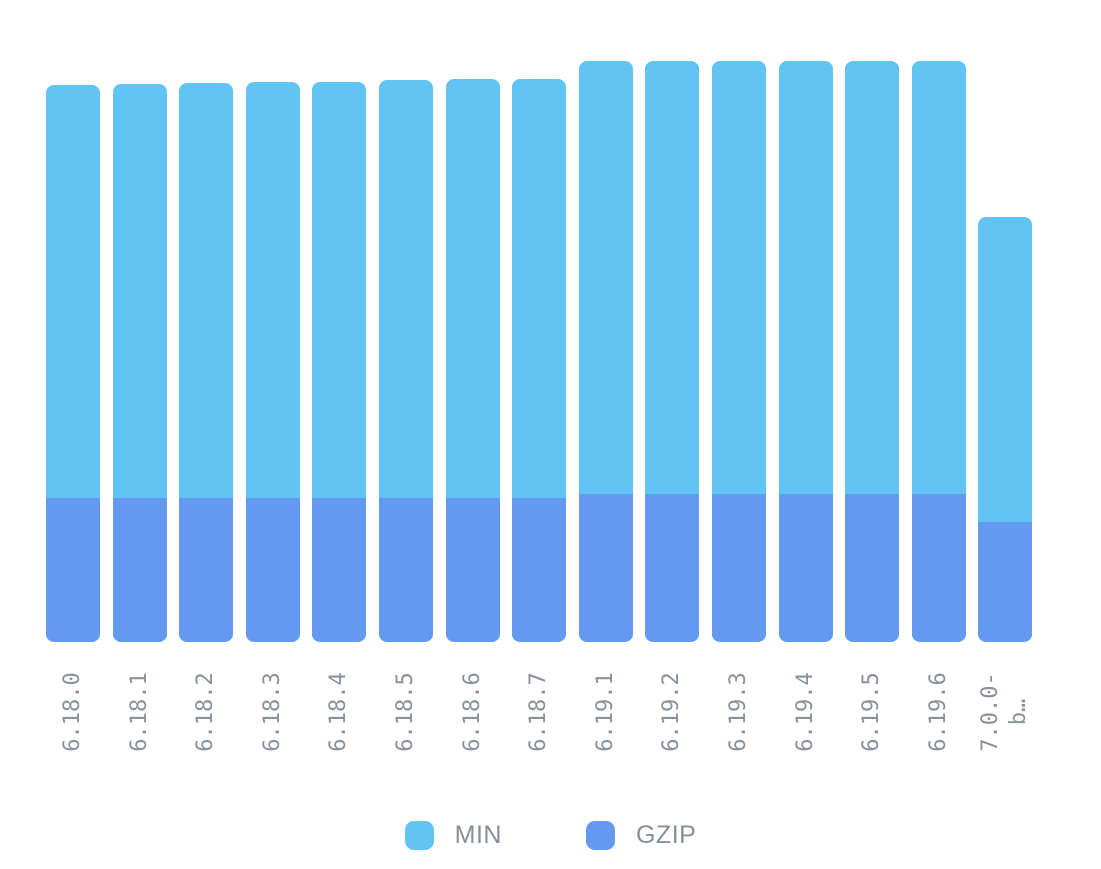  Describe the element at coordinates (671, 712) in the screenshot. I see `x-tick-label-6.19.2: 6.19.2` at that location.